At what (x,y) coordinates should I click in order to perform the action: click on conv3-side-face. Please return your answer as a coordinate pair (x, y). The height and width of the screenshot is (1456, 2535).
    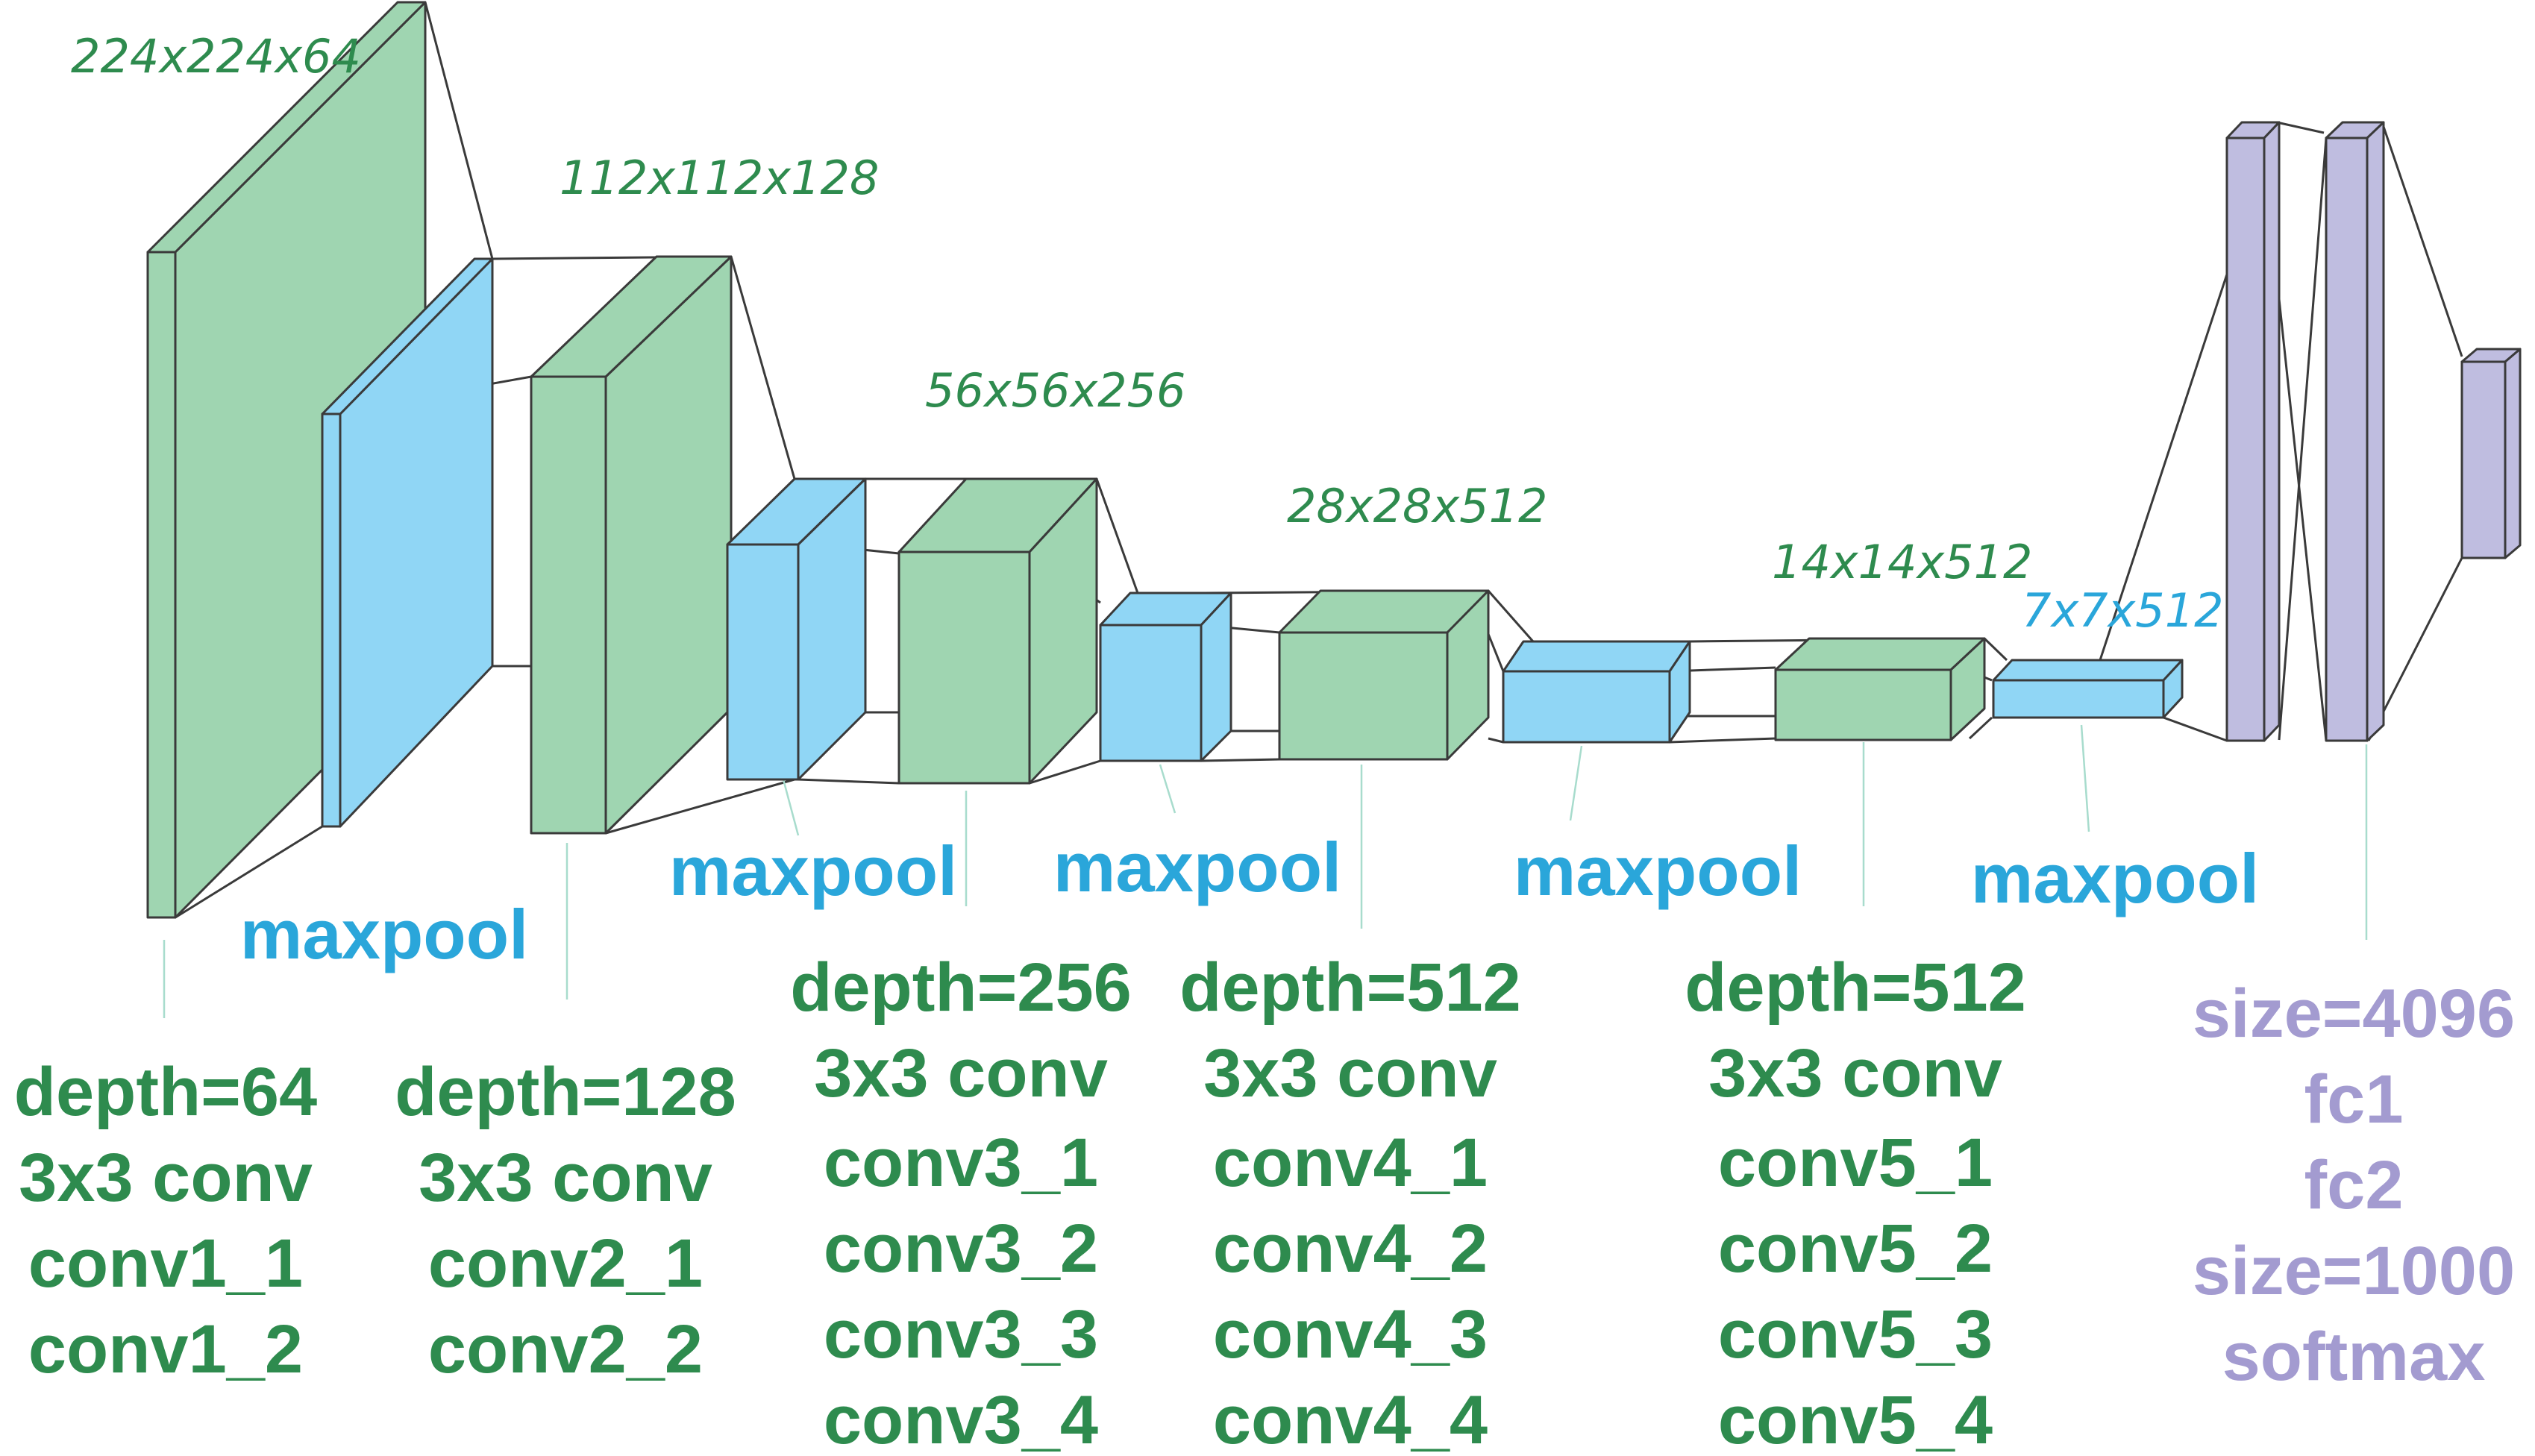
    Looking at the image, I should click on (1063, 631).